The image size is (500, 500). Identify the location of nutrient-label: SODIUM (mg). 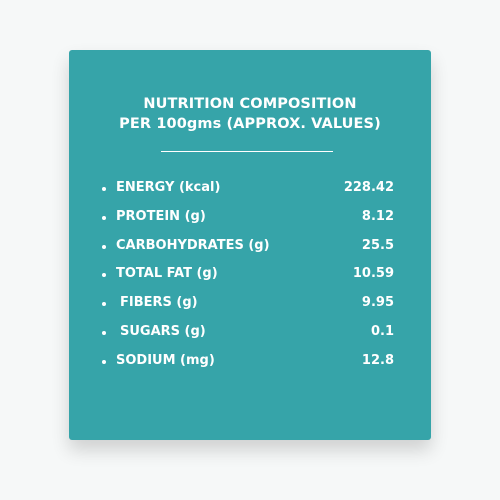
(165, 360).